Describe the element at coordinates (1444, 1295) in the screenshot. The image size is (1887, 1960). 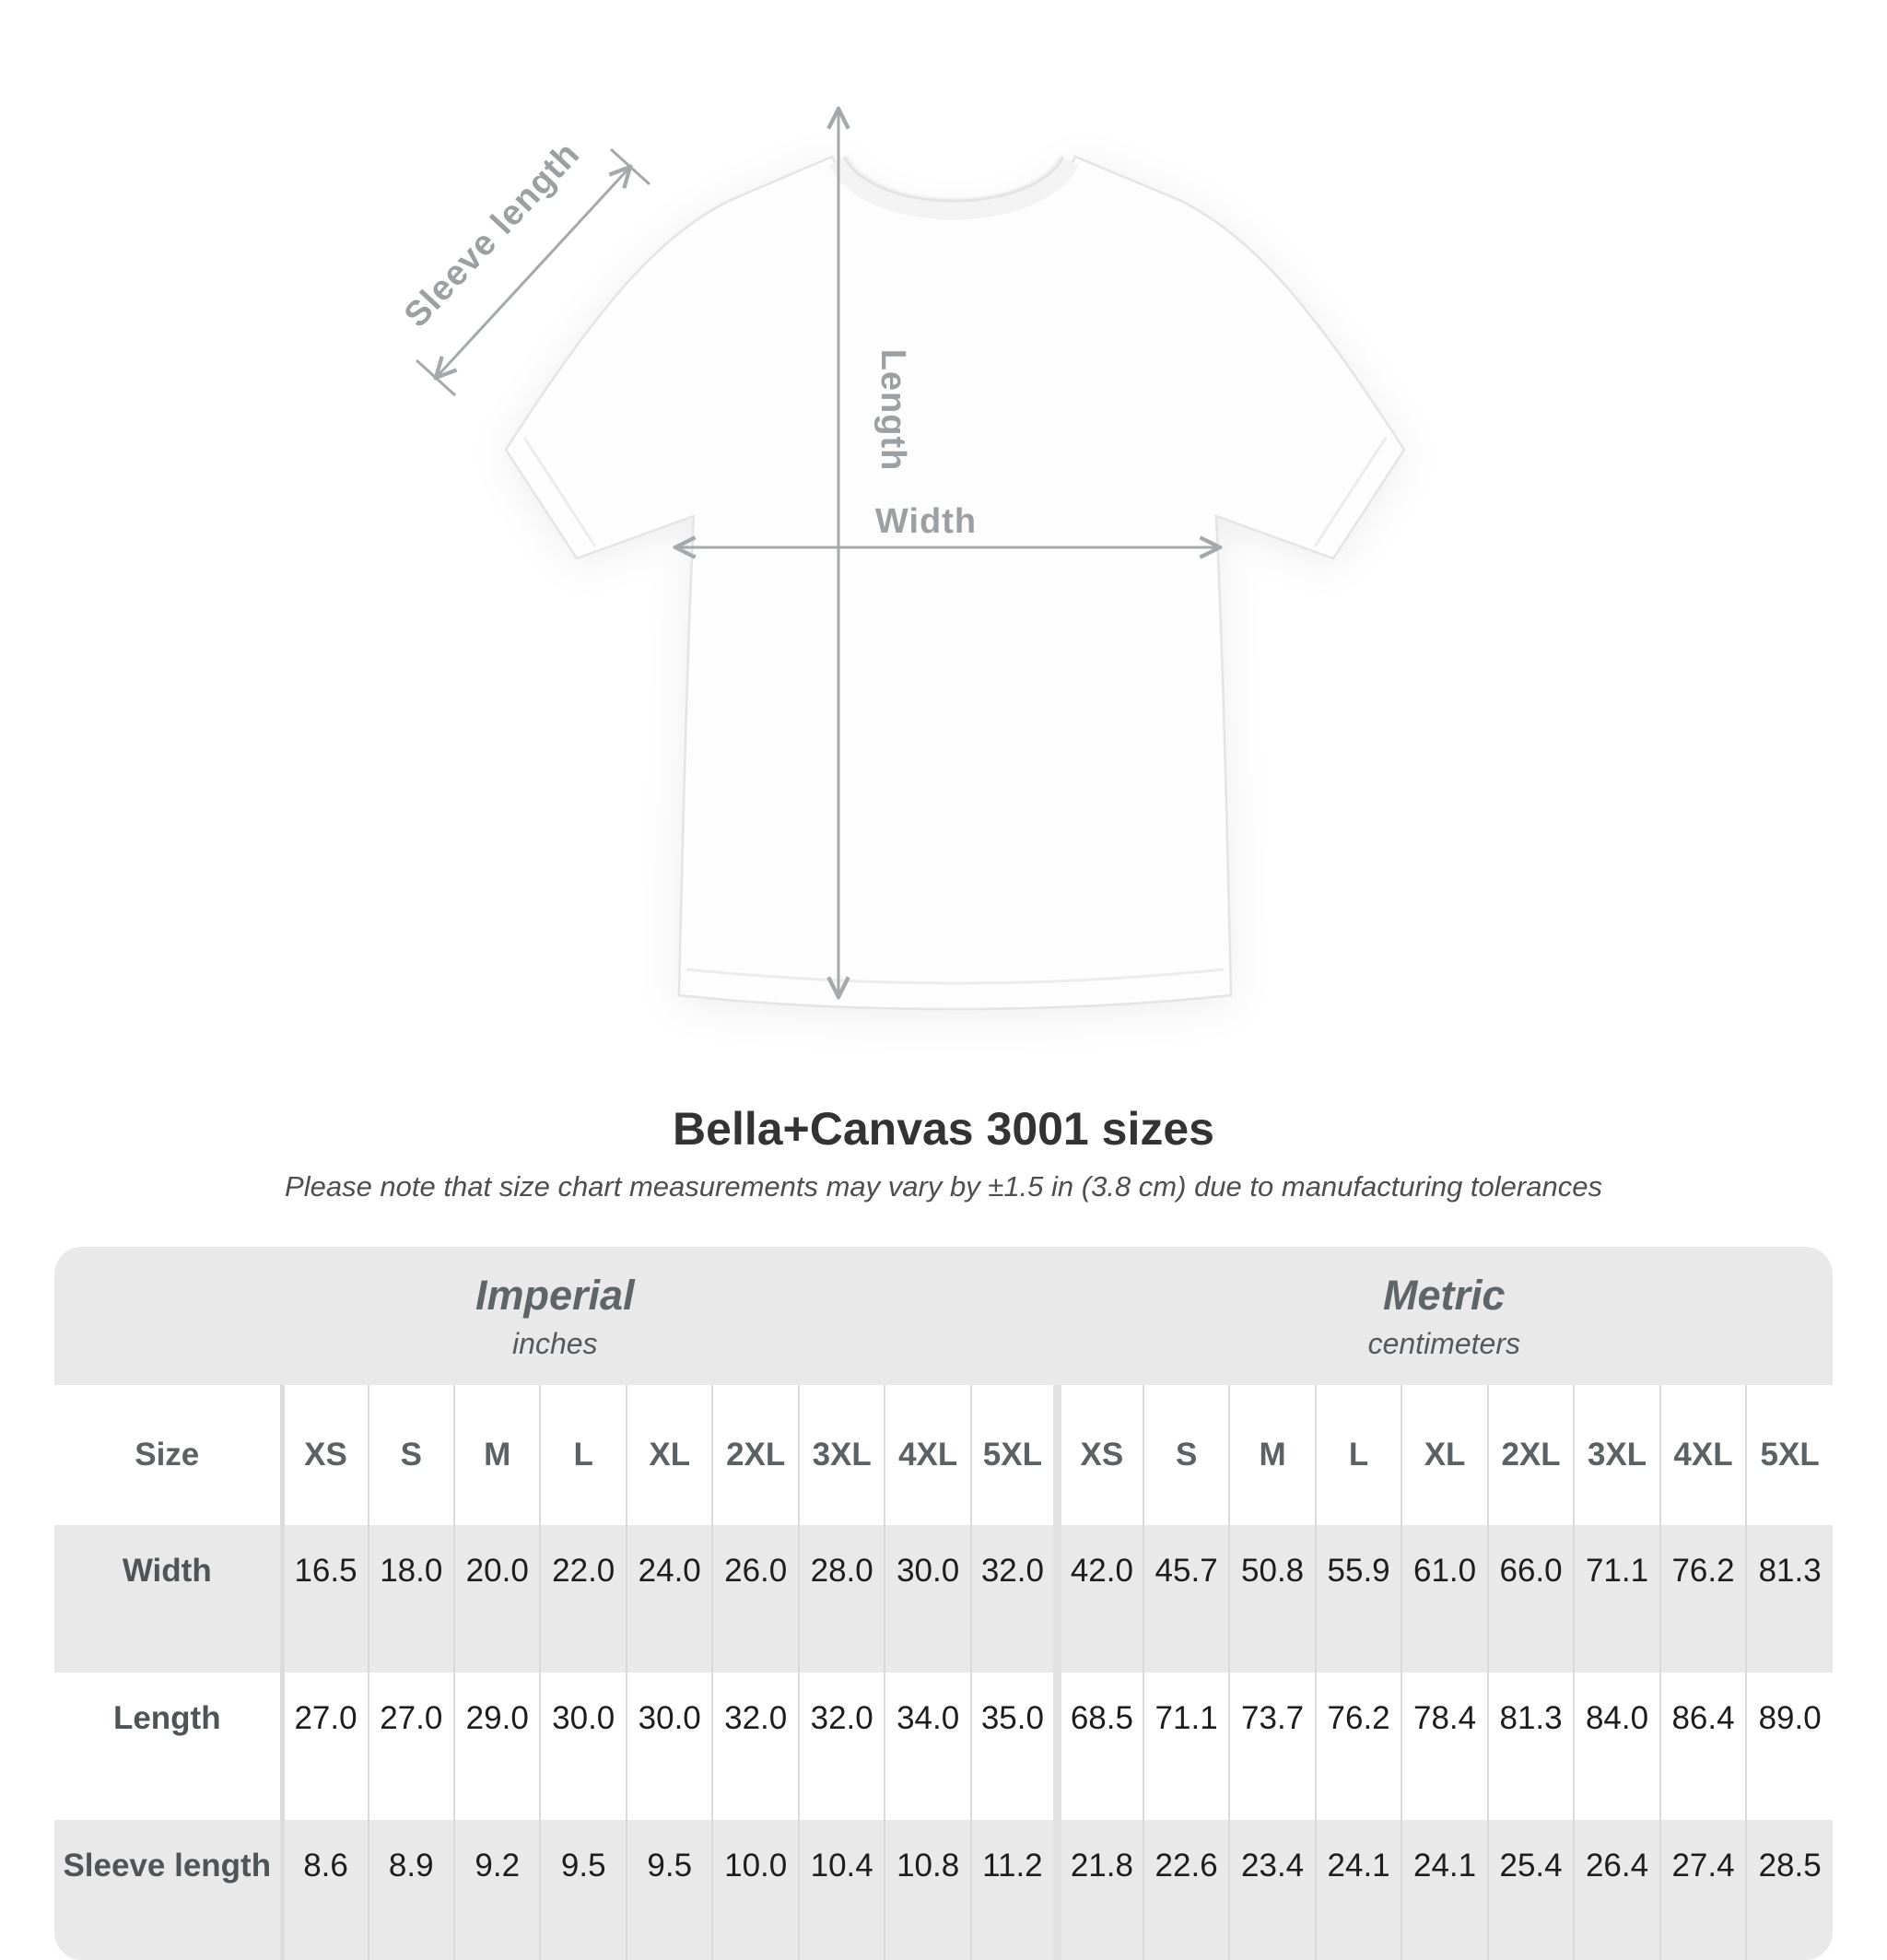
I see `metric-label: Metric` at that location.